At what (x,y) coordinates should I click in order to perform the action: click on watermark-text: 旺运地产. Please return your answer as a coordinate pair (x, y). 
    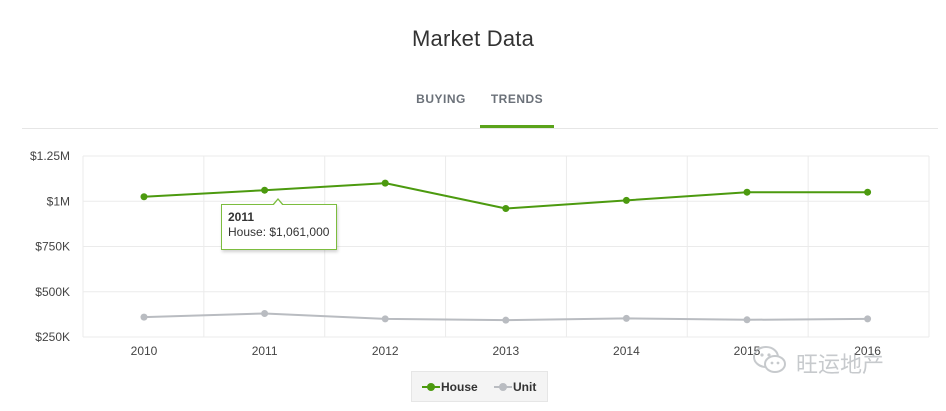
    Looking at the image, I should click on (840, 365).